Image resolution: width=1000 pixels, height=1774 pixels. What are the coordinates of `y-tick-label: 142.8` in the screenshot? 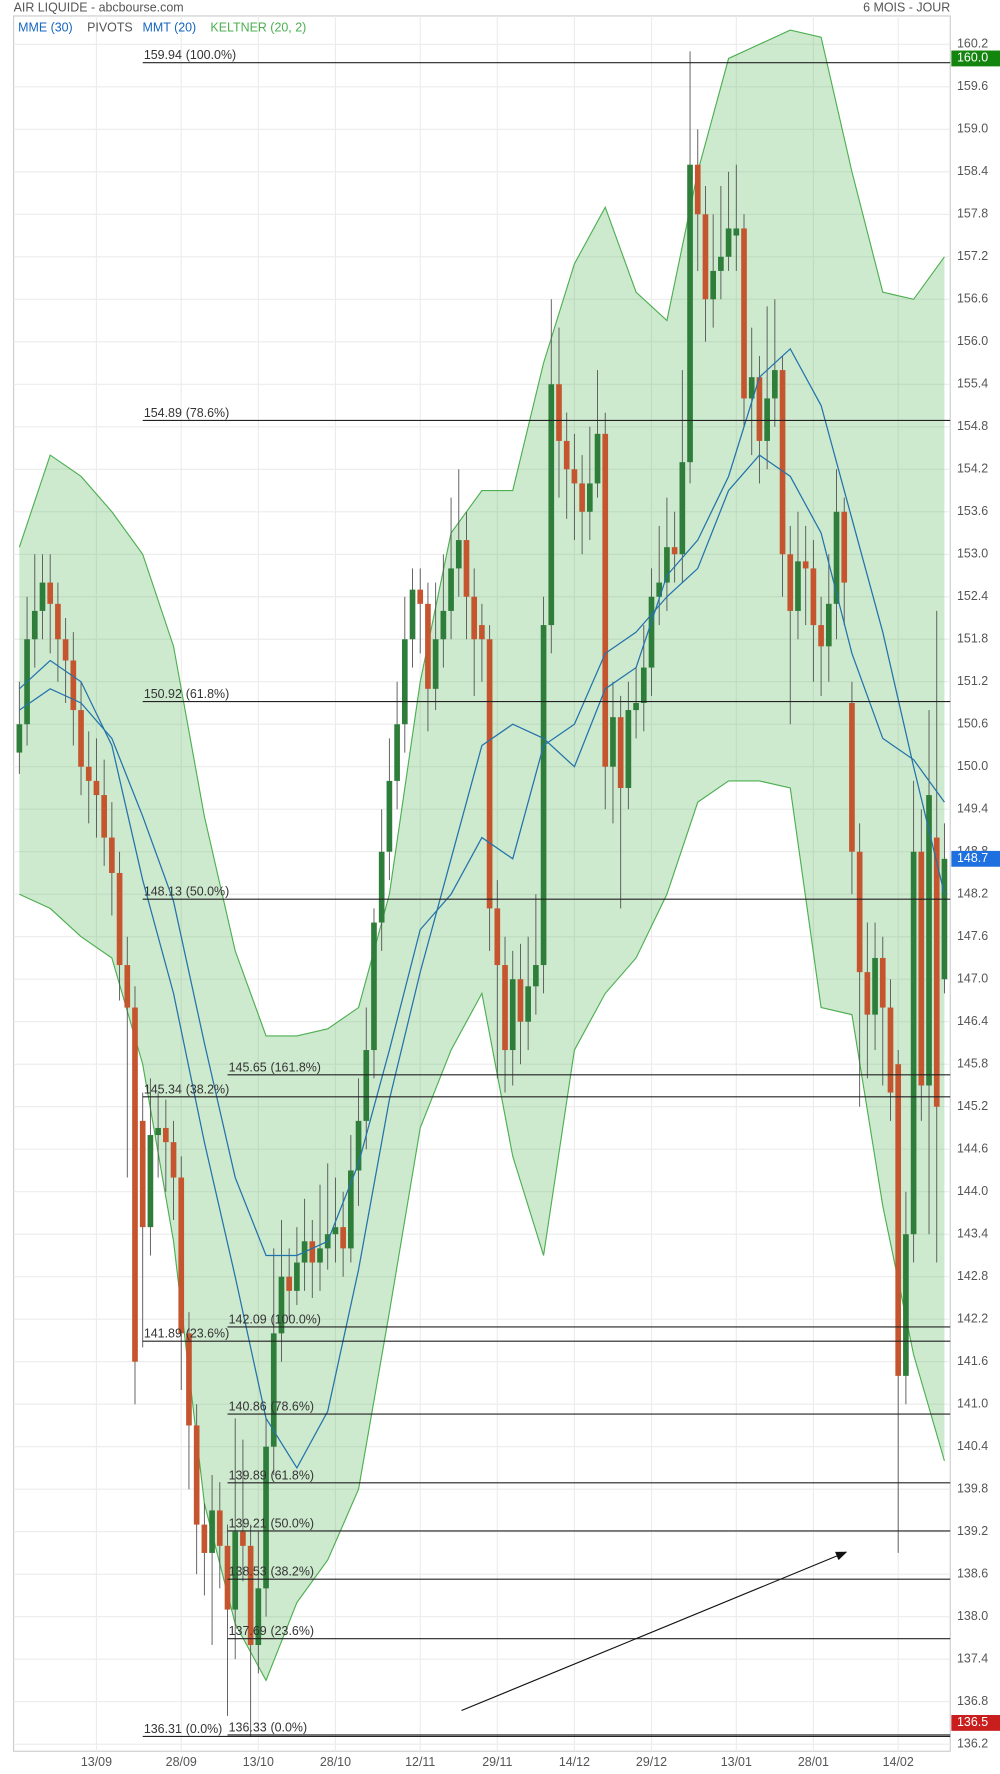 It's located at (972, 1276).